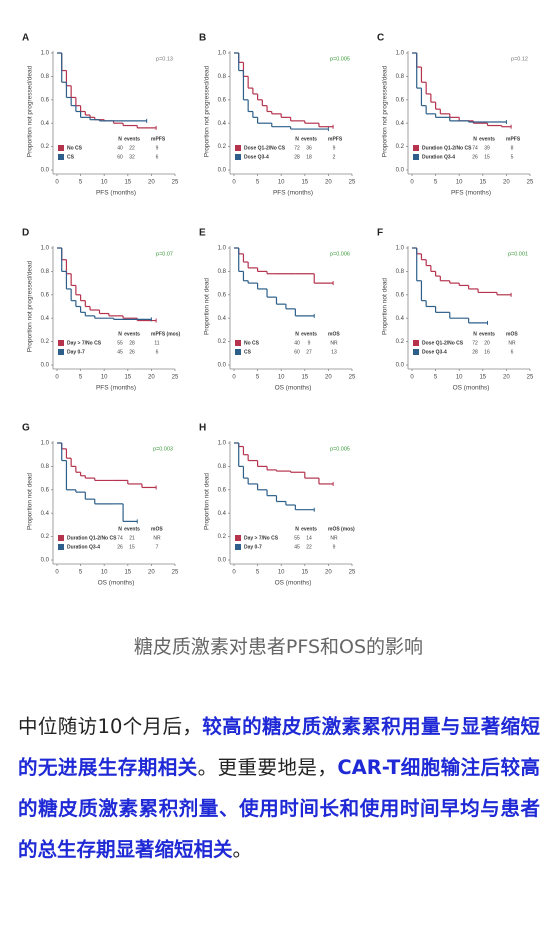 Image resolution: width=557 pixels, height=936 pixels. Describe the element at coordinates (92, 538) in the screenshot. I see `legend-label: Duration Q1-2/No CS` at that location.